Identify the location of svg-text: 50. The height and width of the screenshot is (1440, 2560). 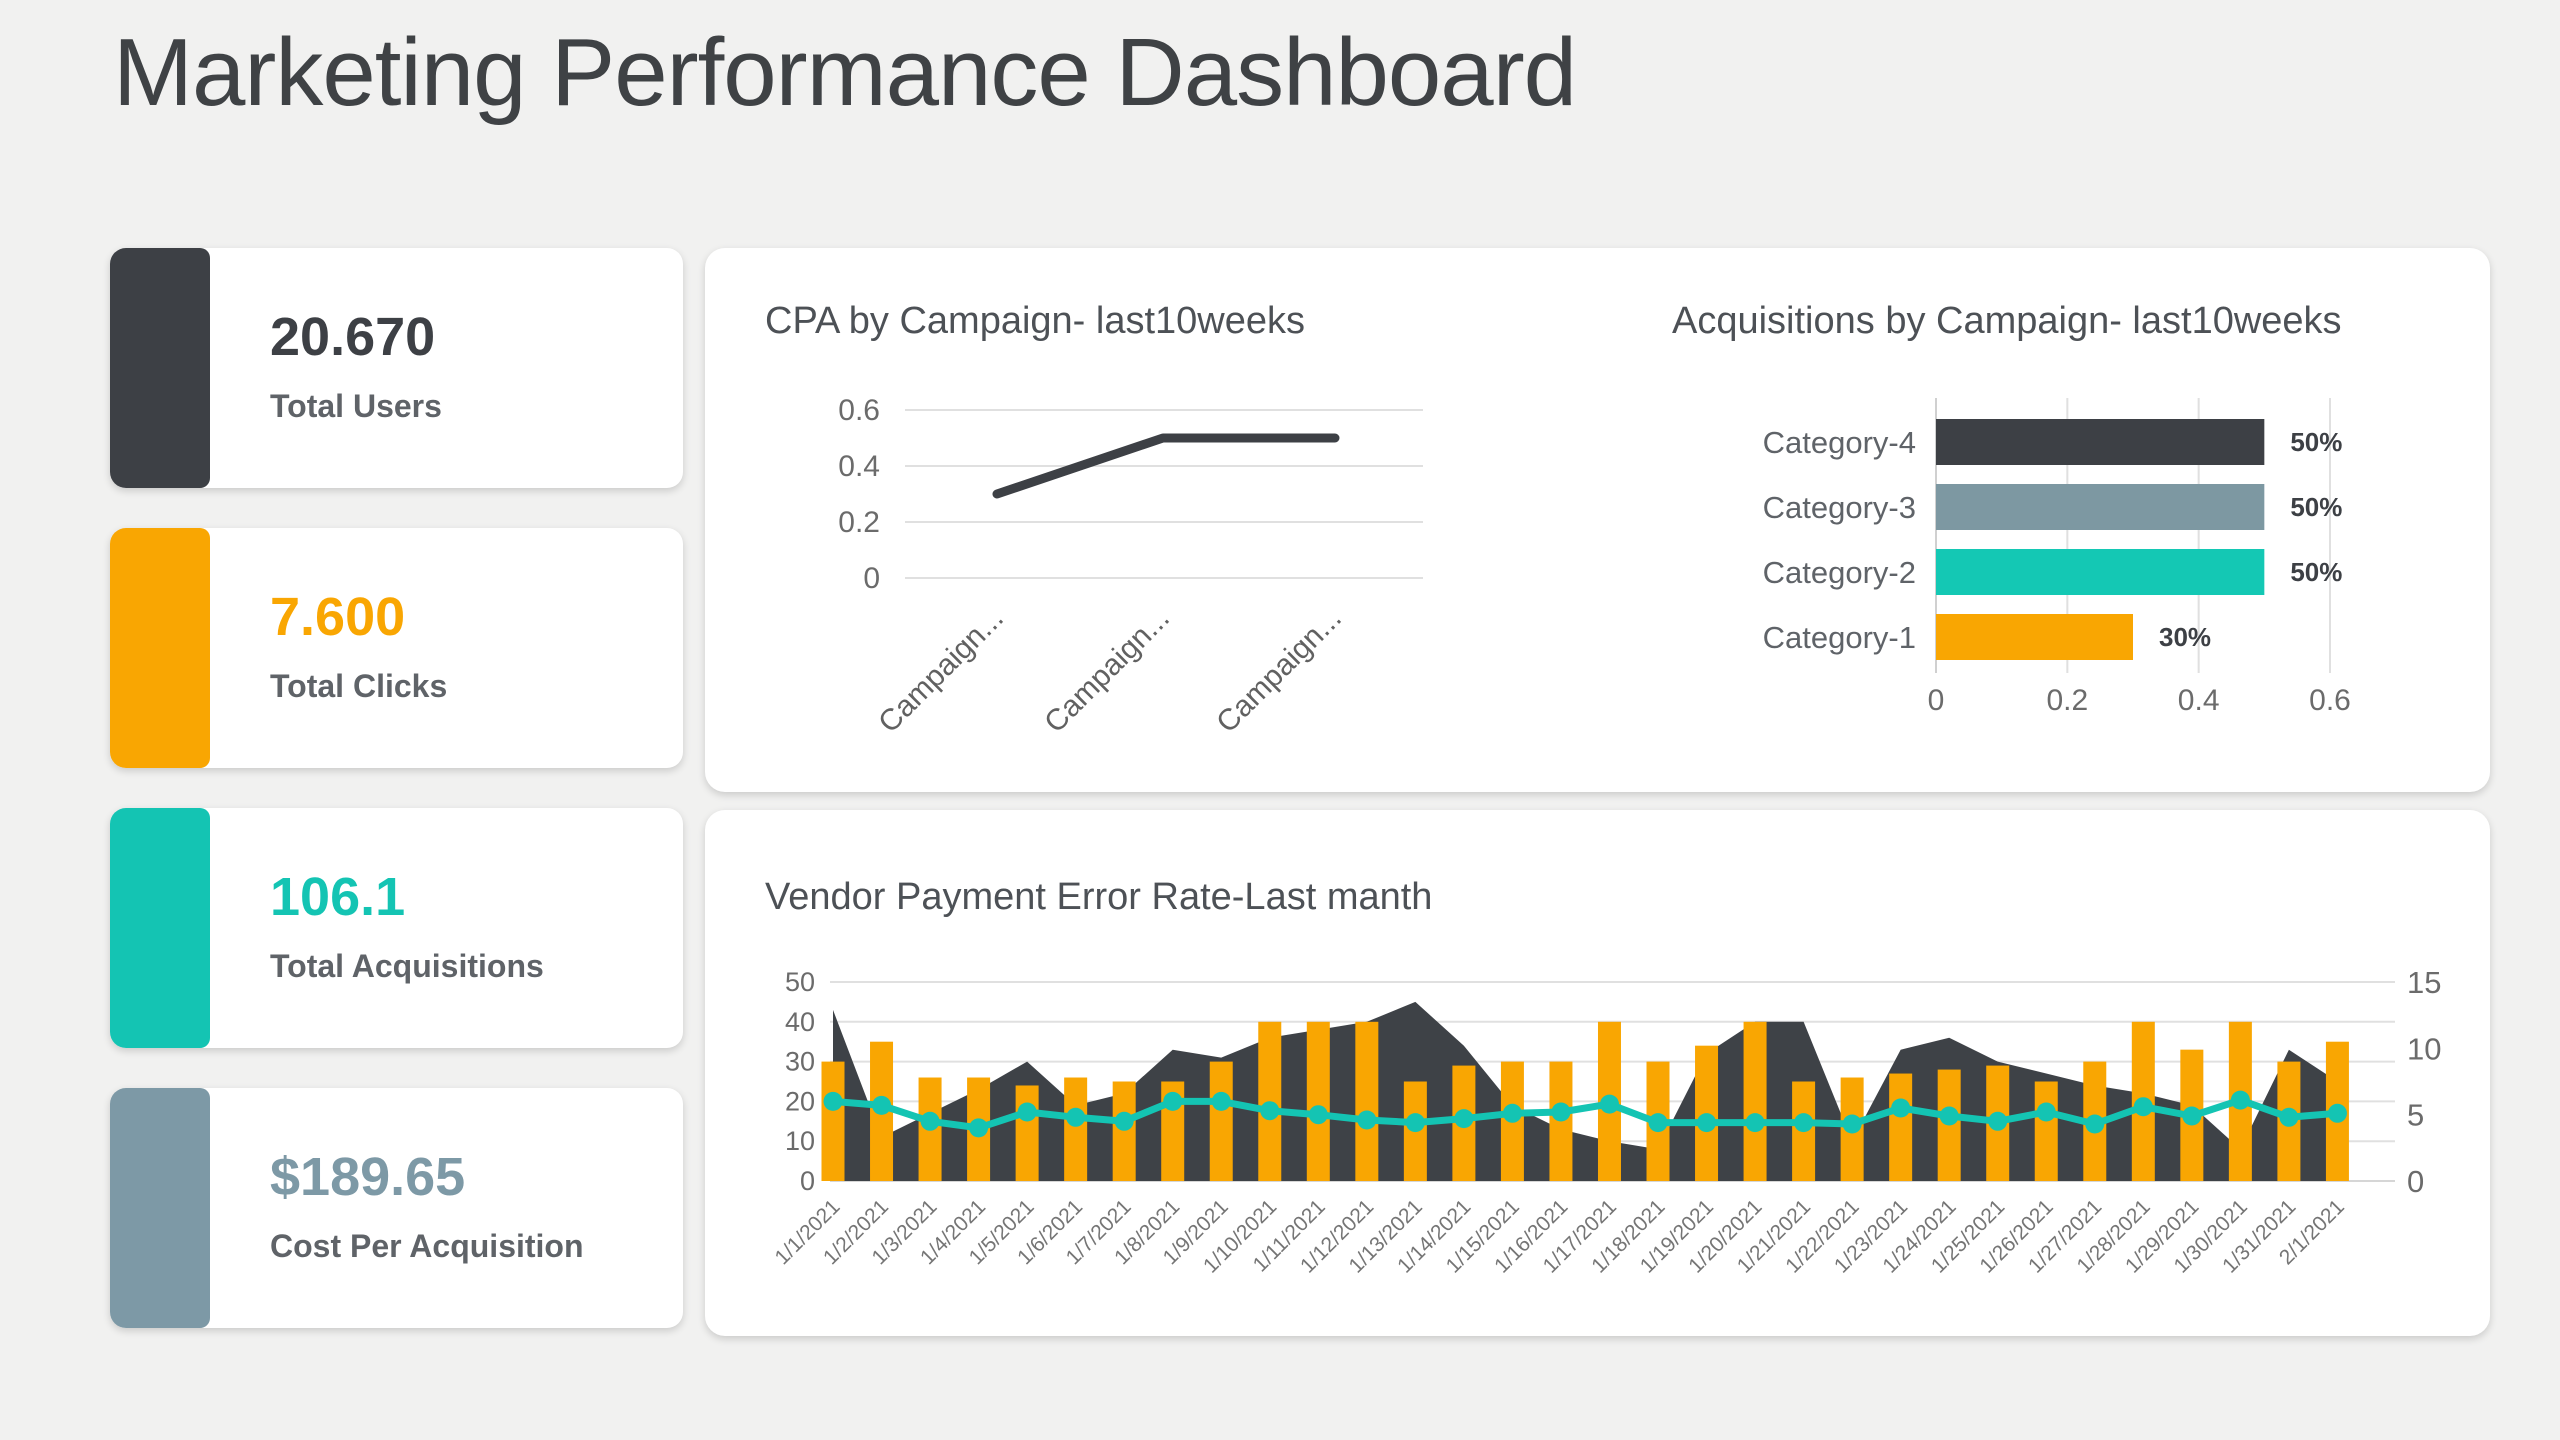
(800, 982).